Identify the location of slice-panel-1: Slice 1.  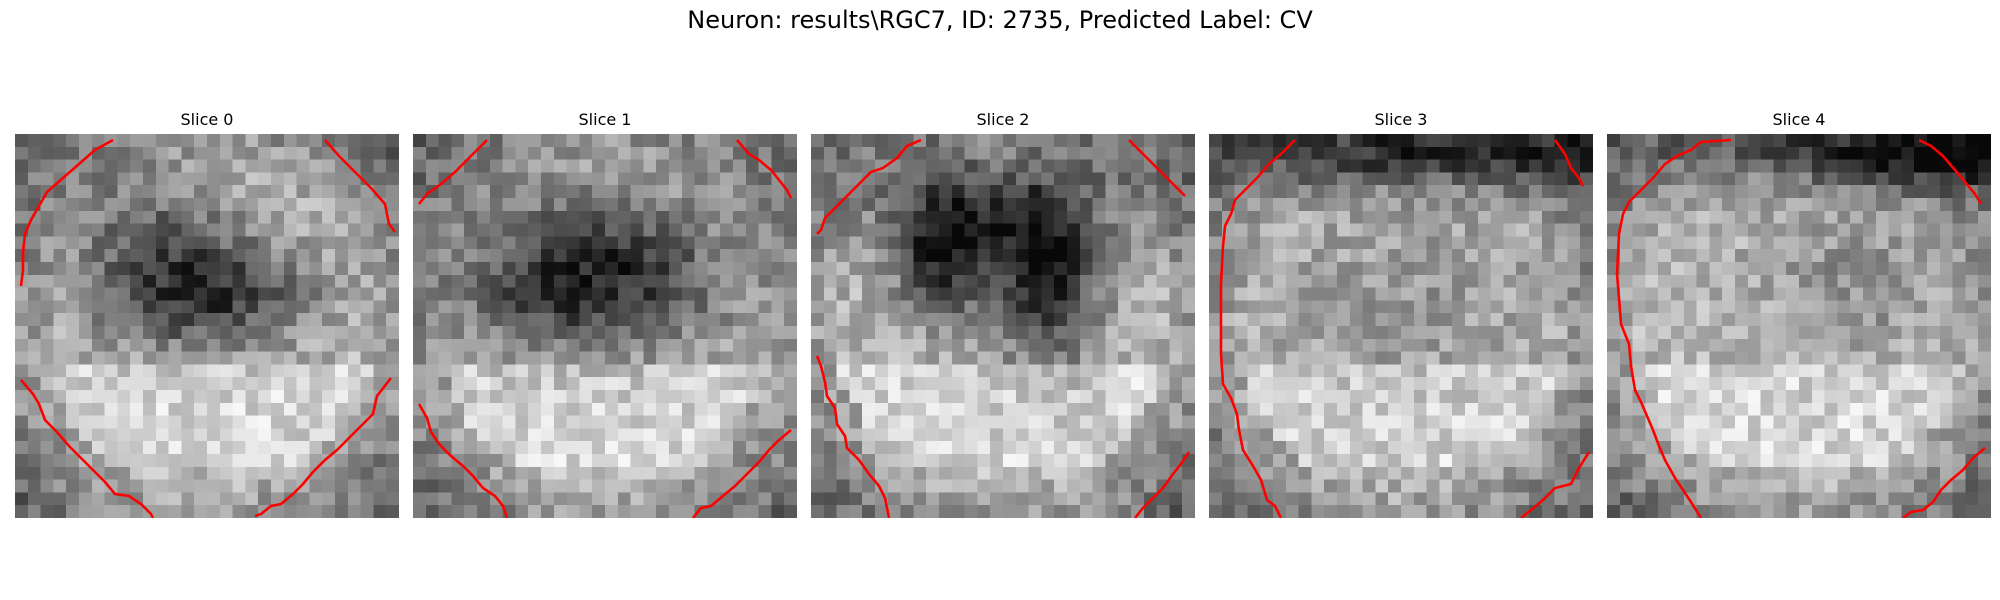
(605, 120).